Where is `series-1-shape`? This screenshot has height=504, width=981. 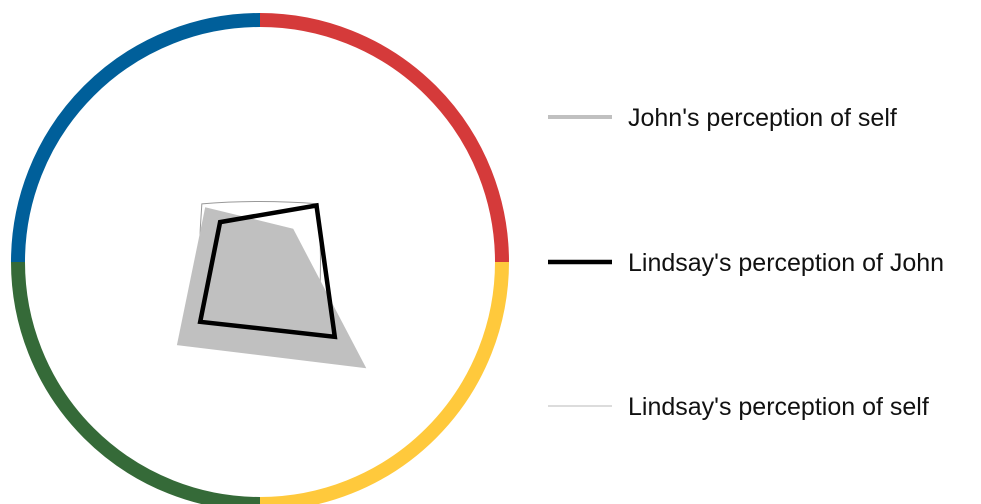
series-1-shape is located at coordinates (267, 271).